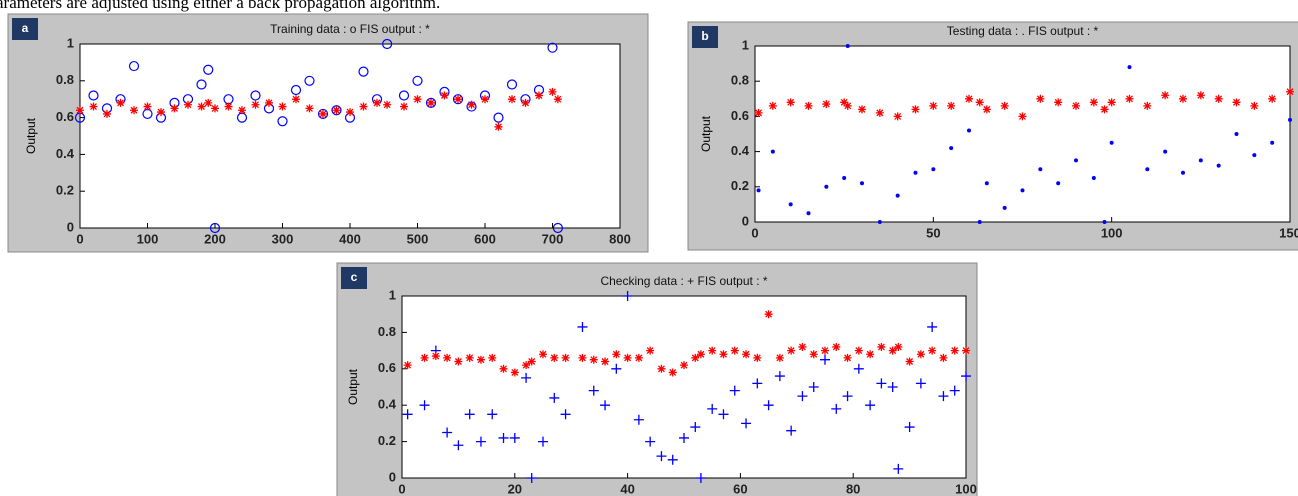 This screenshot has width=1298, height=496. I want to click on y-tick-label: 0, so click(745, 220).